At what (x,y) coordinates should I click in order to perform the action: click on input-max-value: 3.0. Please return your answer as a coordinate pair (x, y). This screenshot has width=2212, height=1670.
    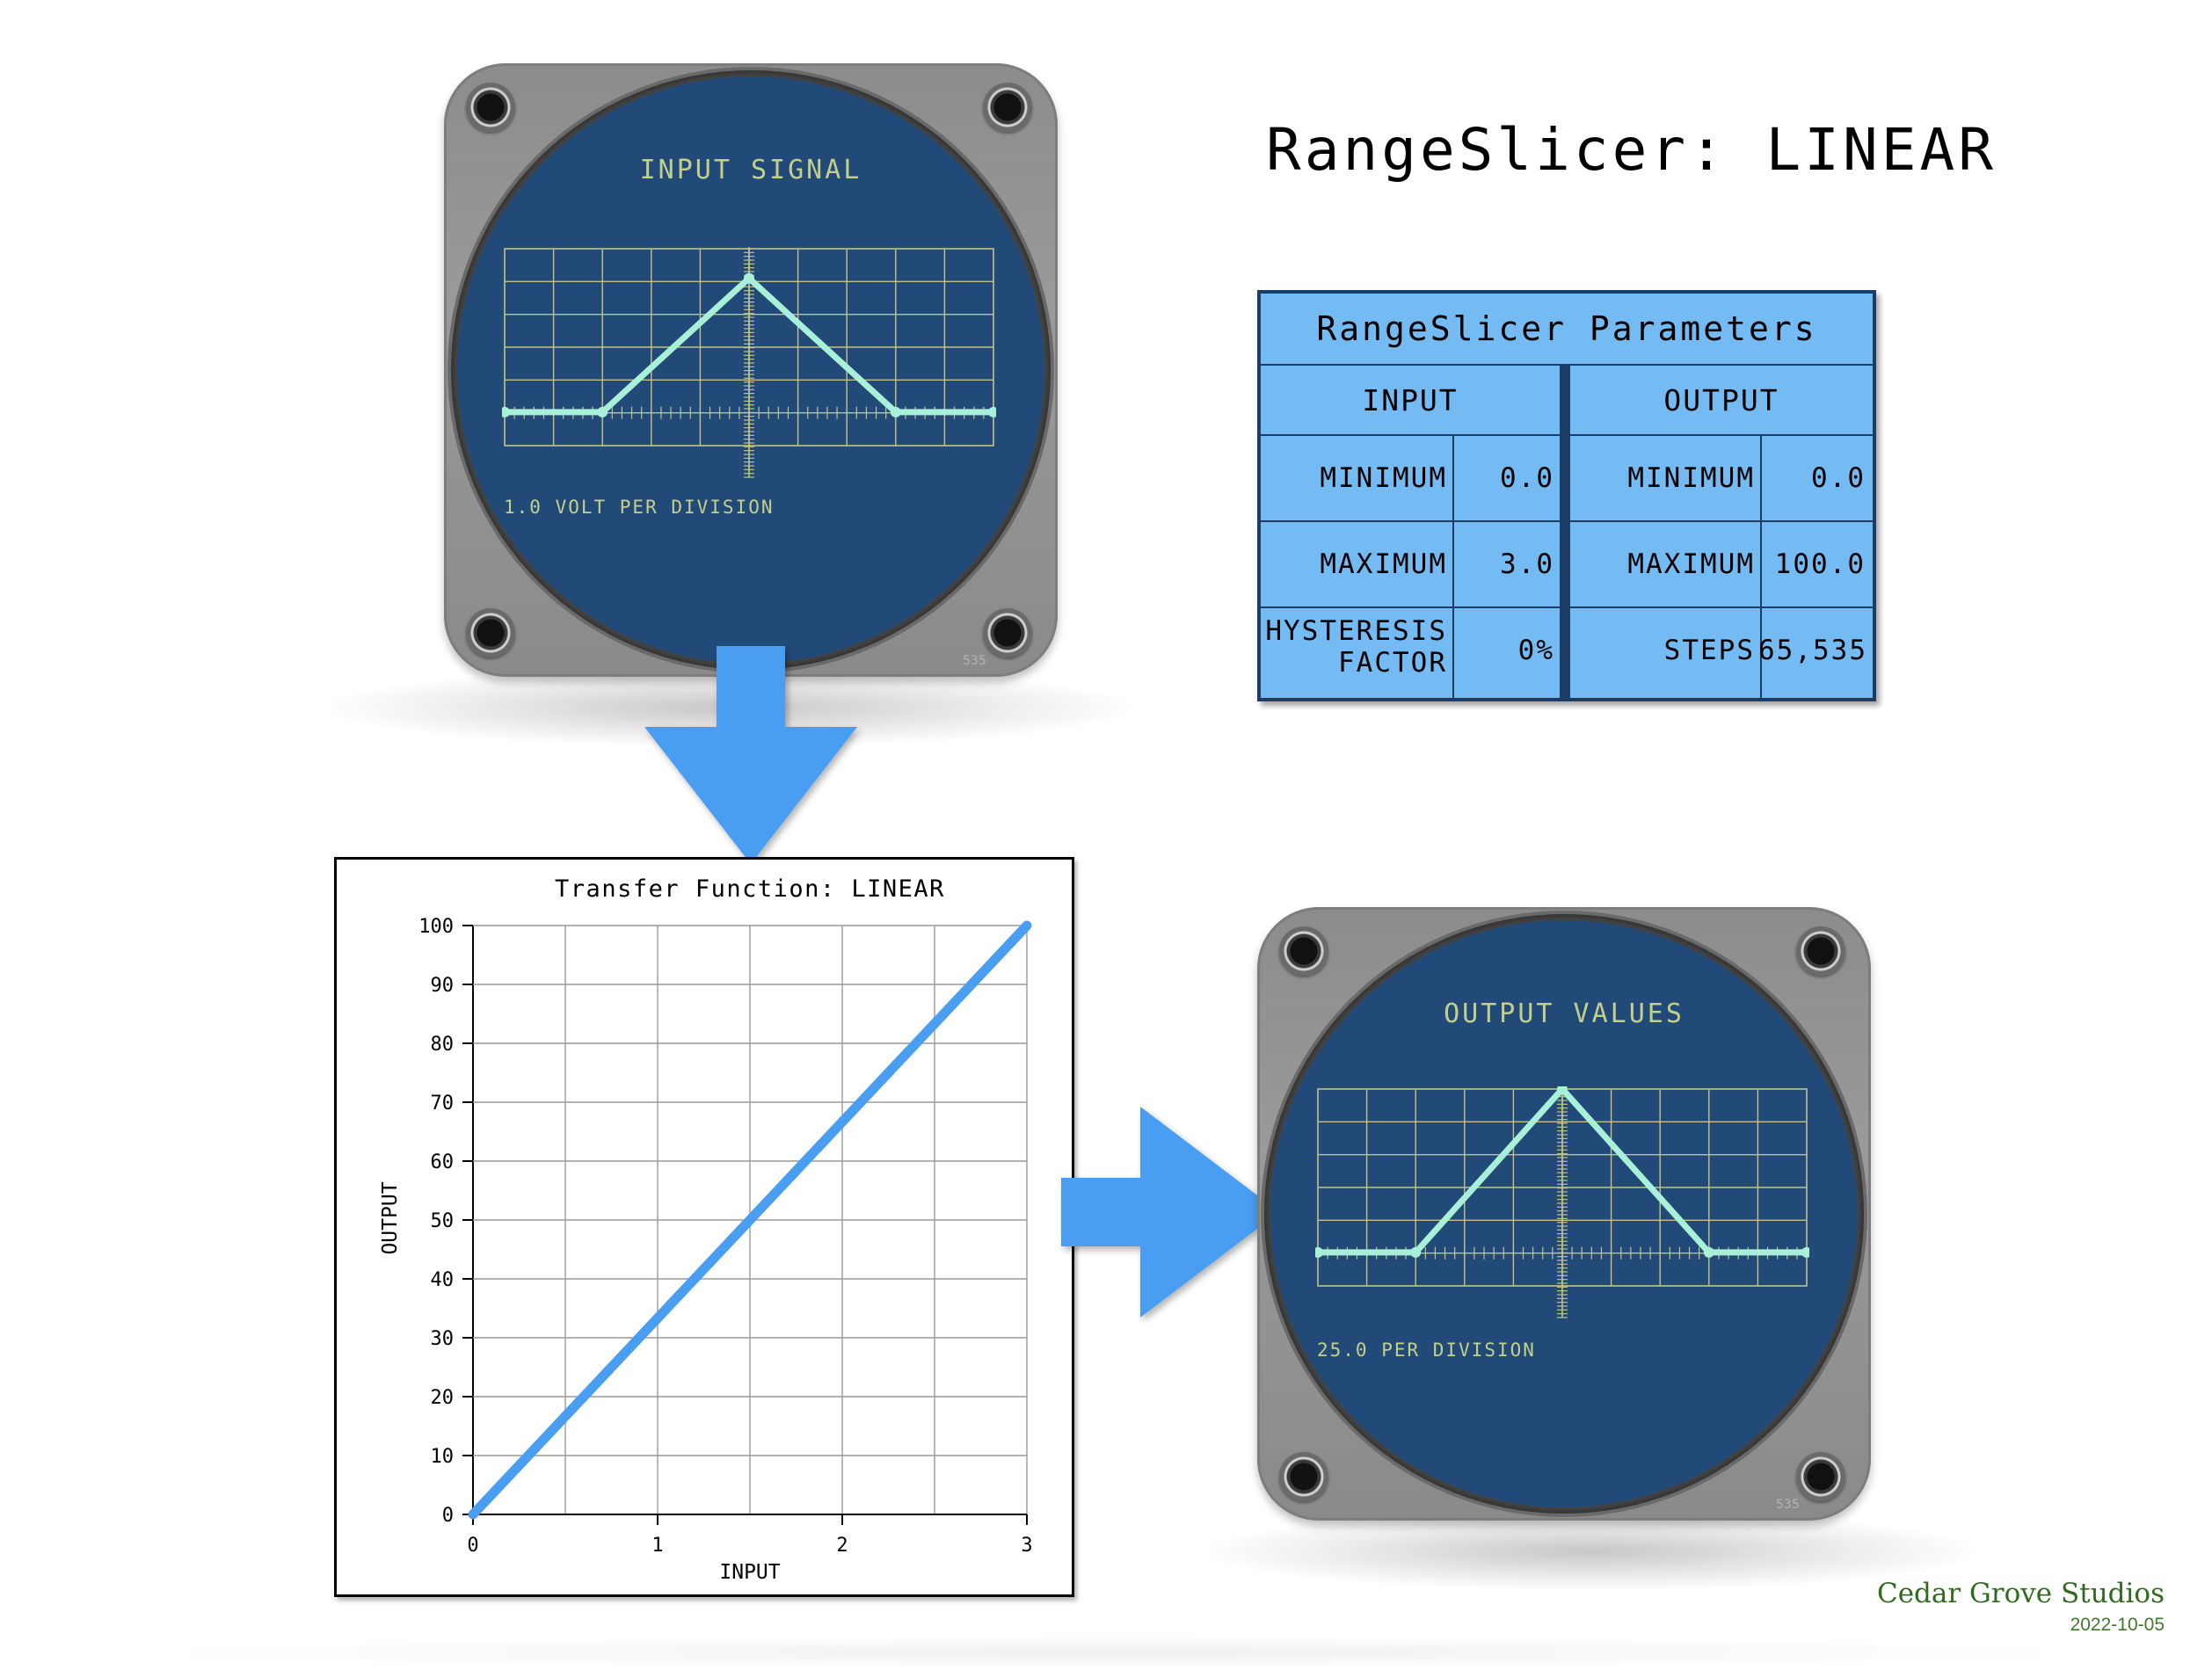
    Looking at the image, I should click on (1527, 564).